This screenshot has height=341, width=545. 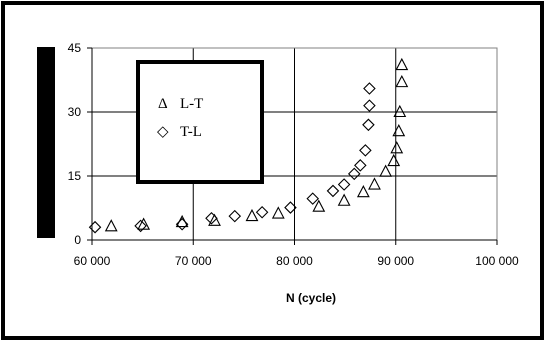 What do you see at coordinates (75, 112) in the screenshot?
I see `y-tick-label: 30` at bounding box center [75, 112].